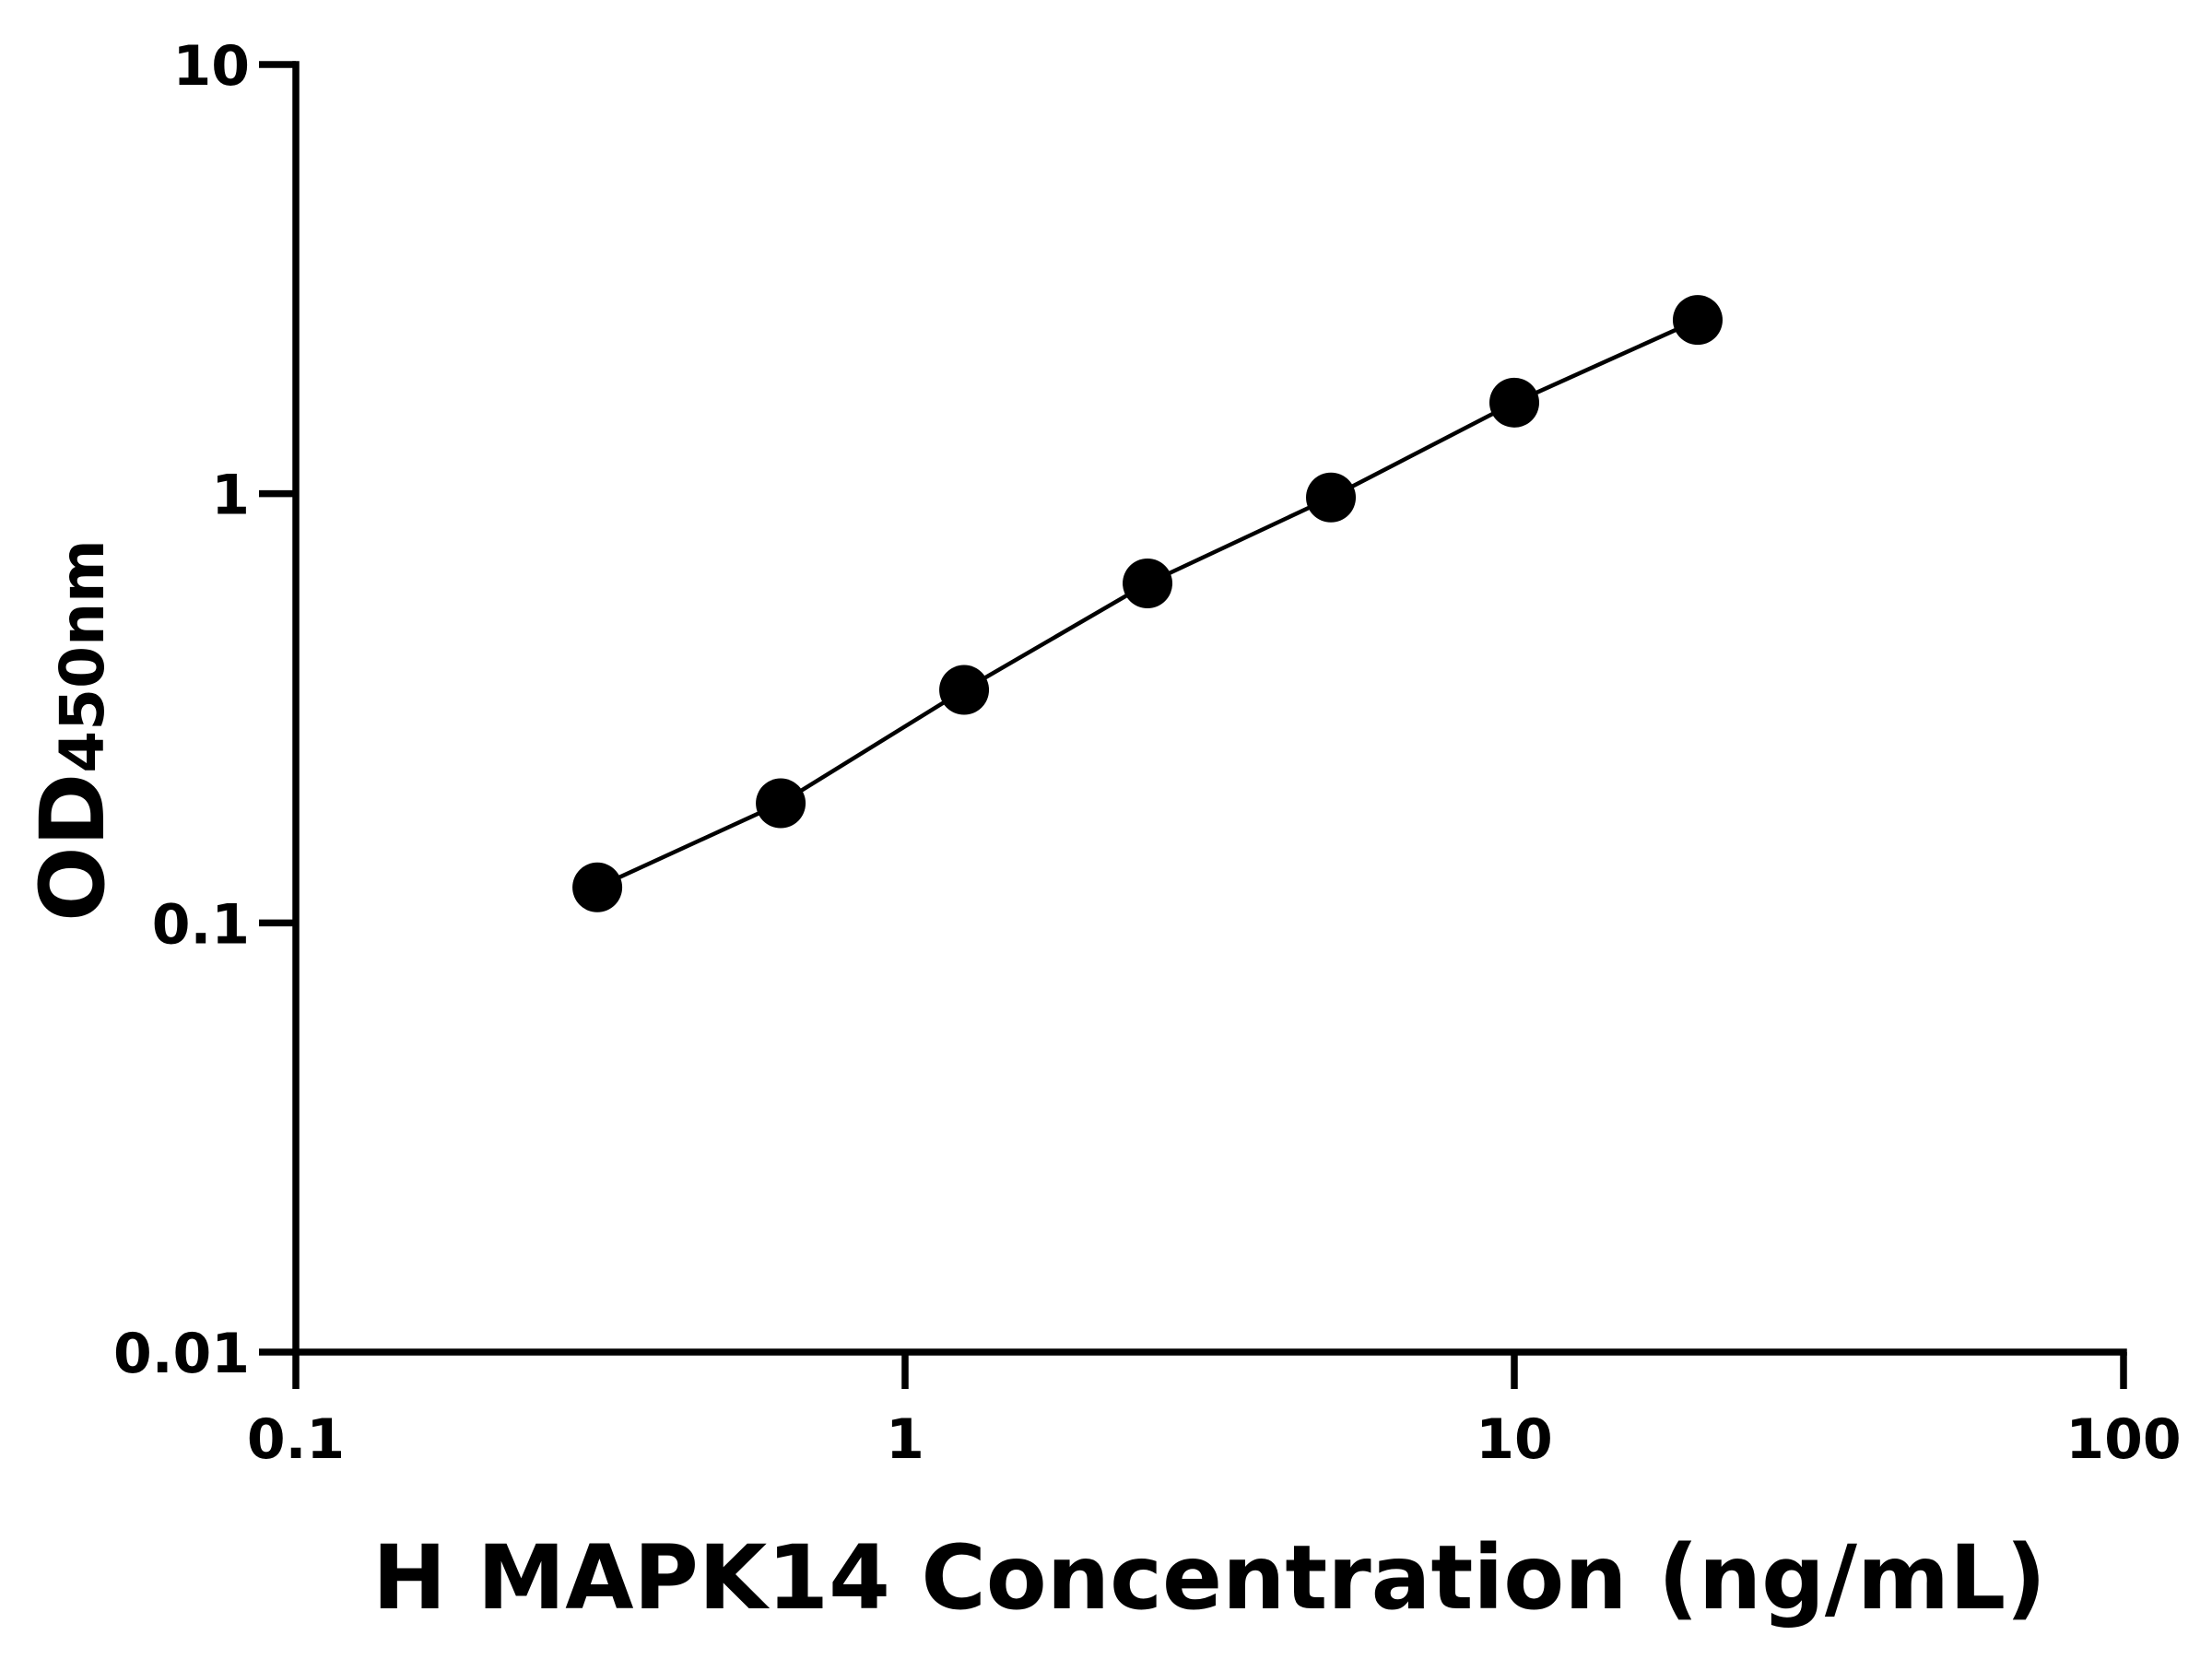  Describe the element at coordinates (1209, 1578) in the screenshot. I see `x-axis-label: H MAPK14 Concentration (ng/mL)` at that location.